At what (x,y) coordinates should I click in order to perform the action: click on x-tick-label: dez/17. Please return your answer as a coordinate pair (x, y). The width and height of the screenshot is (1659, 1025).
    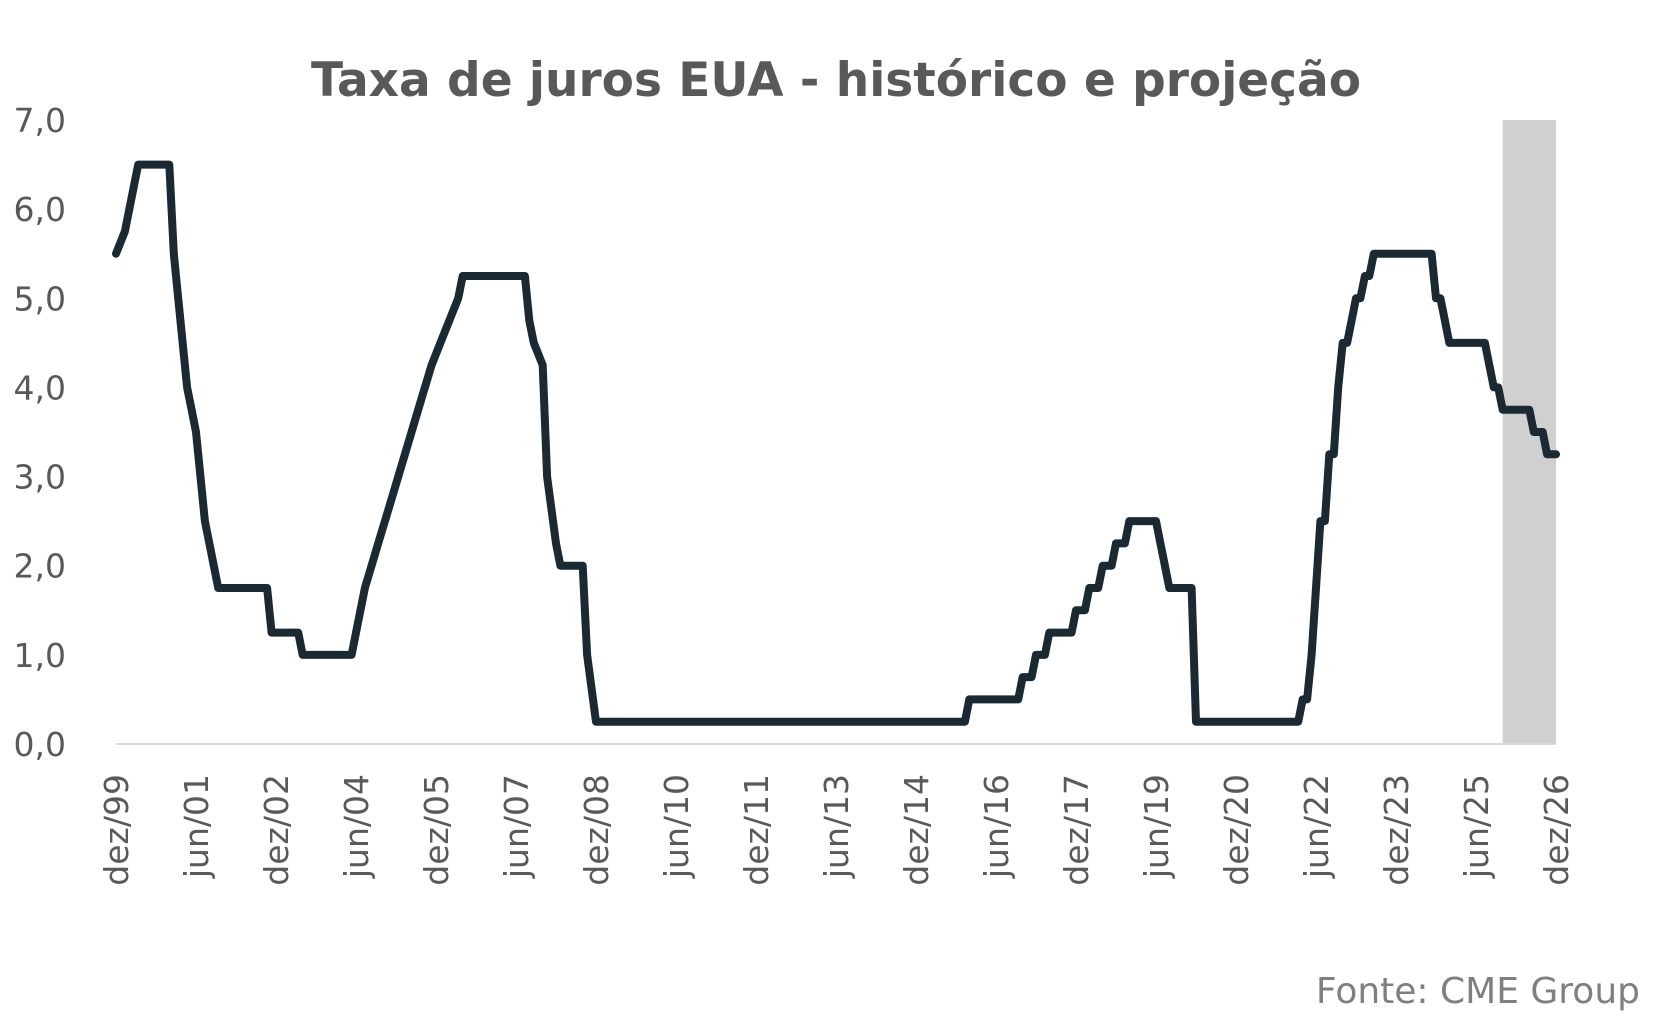
    Looking at the image, I should click on (1076, 830).